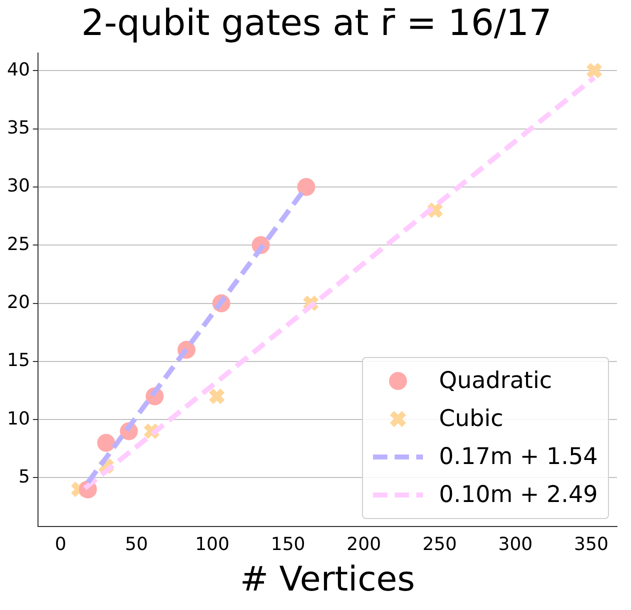  I want to click on y-tick-label: 25, so click(18, 244).